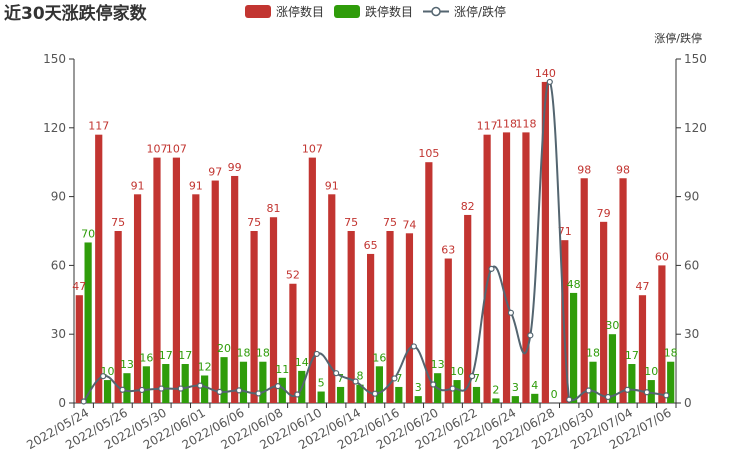 The image size is (750, 467). I want to click on data-label-limit-up: 79, so click(604, 213).